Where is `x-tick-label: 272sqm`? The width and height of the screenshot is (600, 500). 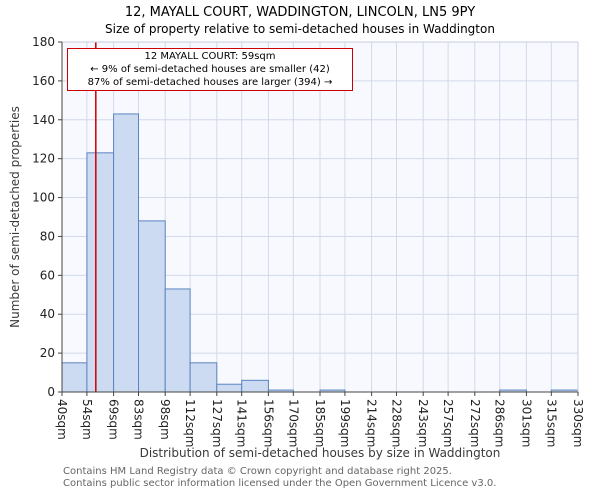 x-tick-label: 272sqm is located at coordinates (475, 423).